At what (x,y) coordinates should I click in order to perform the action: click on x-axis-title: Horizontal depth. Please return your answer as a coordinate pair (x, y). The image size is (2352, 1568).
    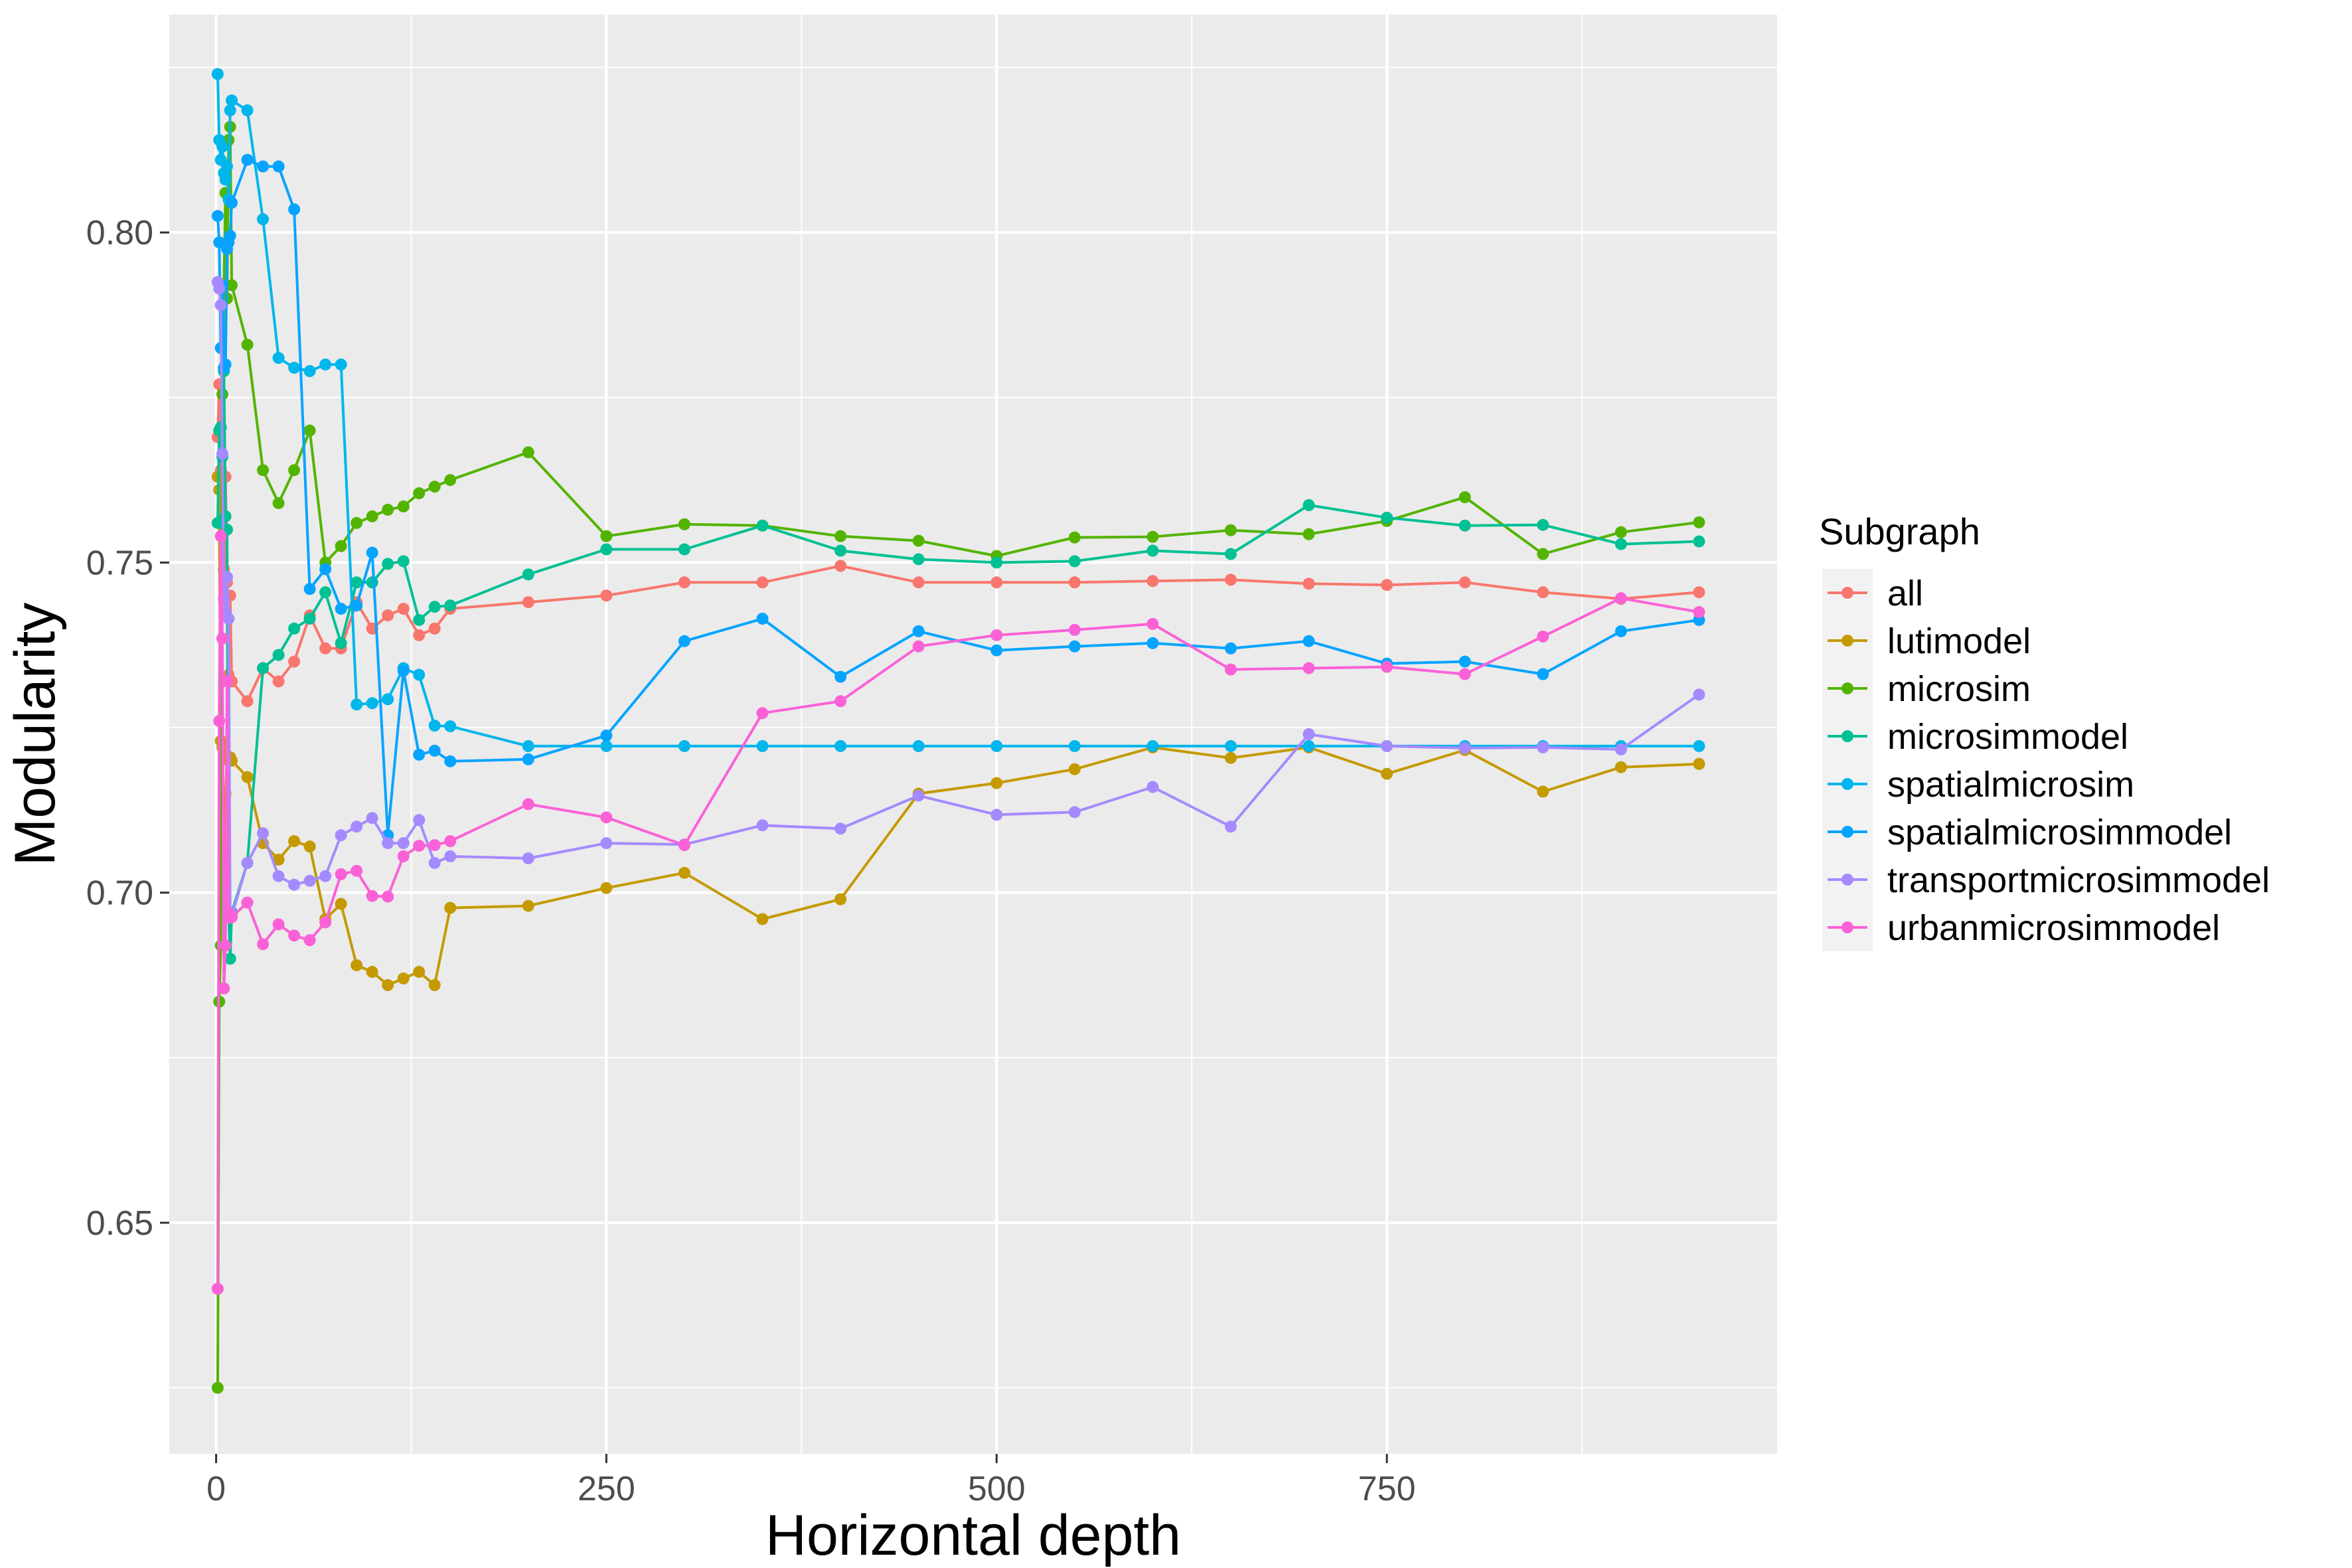
    Looking at the image, I should click on (973, 1536).